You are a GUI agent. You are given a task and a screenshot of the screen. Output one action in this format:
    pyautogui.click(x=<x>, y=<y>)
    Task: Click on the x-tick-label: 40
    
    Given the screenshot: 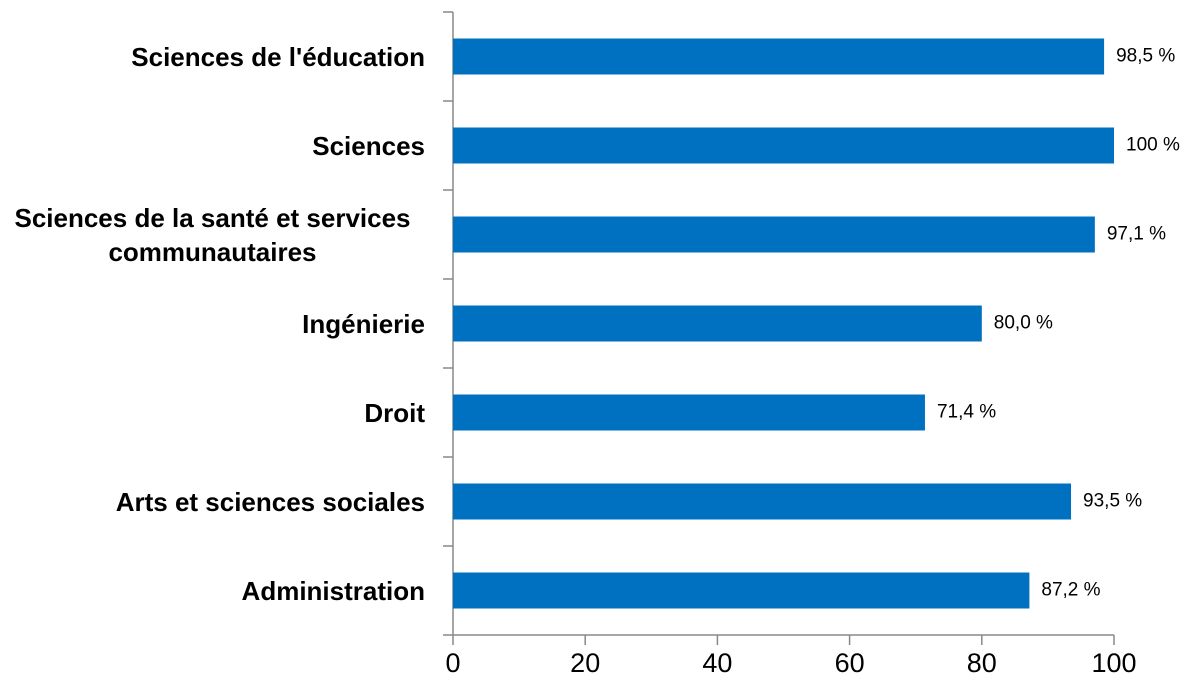 What is the action you would take?
    pyautogui.click(x=717, y=663)
    